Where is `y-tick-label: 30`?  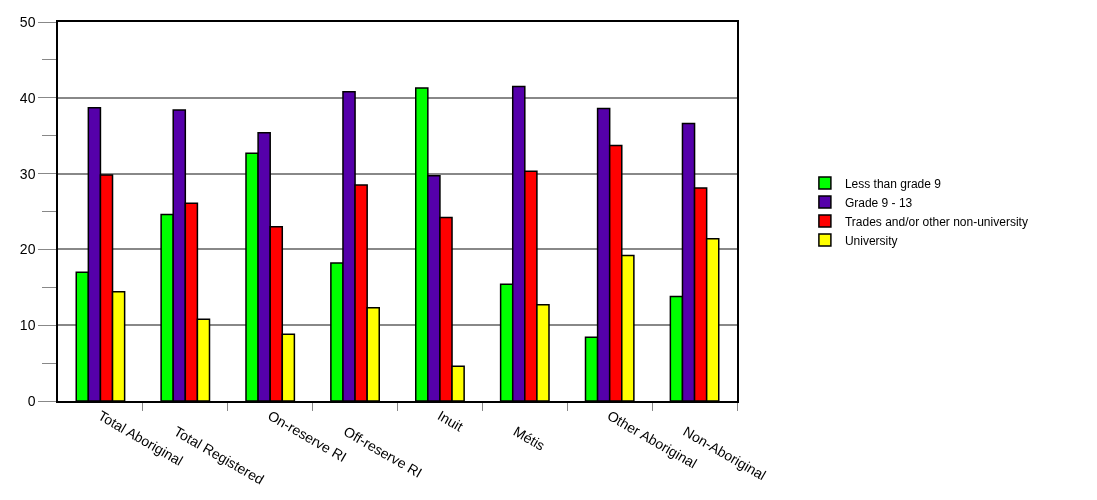
y-tick-label: 30 is located at coordinates (27, 173).